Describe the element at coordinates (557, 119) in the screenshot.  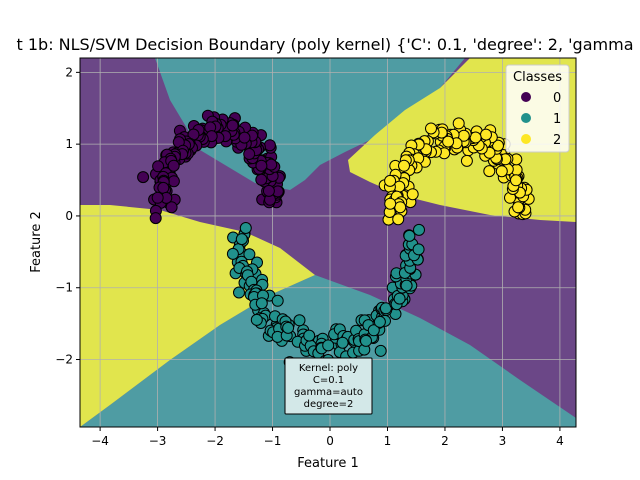
I see `legend-label-class-1: 1` at that location.